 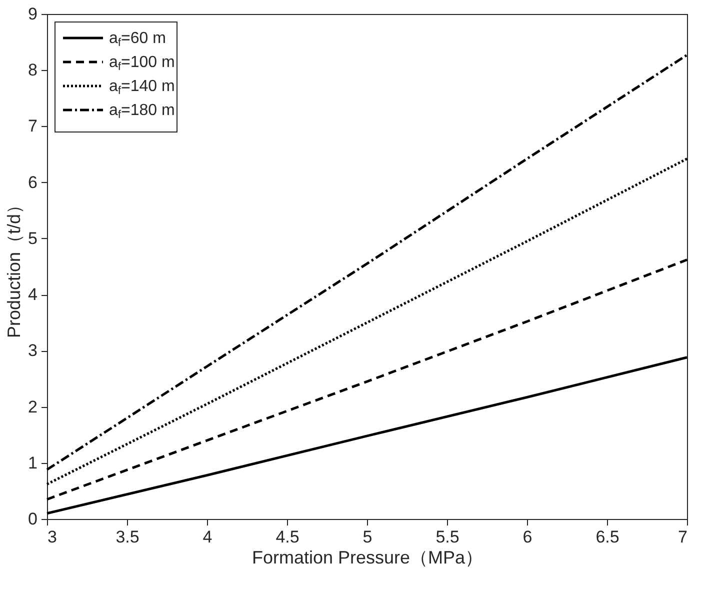 I want to click on y-tick-label: 7, so click(x=33, y=126).